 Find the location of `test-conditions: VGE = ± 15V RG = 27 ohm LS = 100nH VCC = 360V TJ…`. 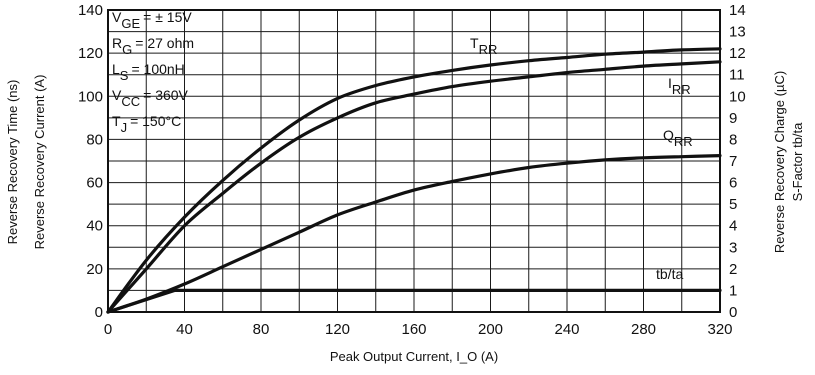

test-conditions: VGE = ± 15V RG = 27 ohm LS = 100nH VCC = 360V TJ… is located at coordinates (153, 72).